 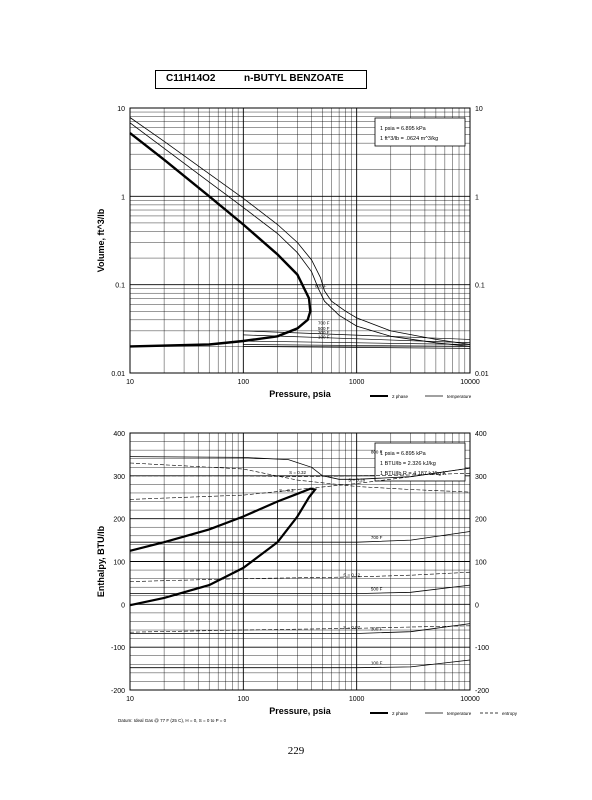 I want to click on two-phase-dome, so click(x=223, y=547).